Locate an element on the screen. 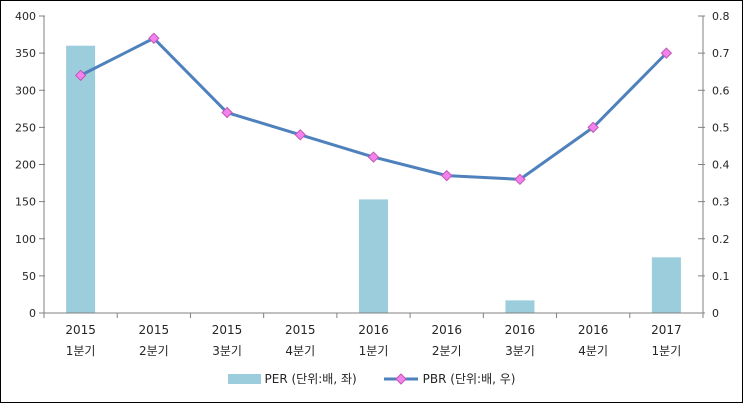 Image resolution: width=743 pixels, height=403 pixels. y-axis-right-tick-label: 0 is located at coordinates (715, 313).